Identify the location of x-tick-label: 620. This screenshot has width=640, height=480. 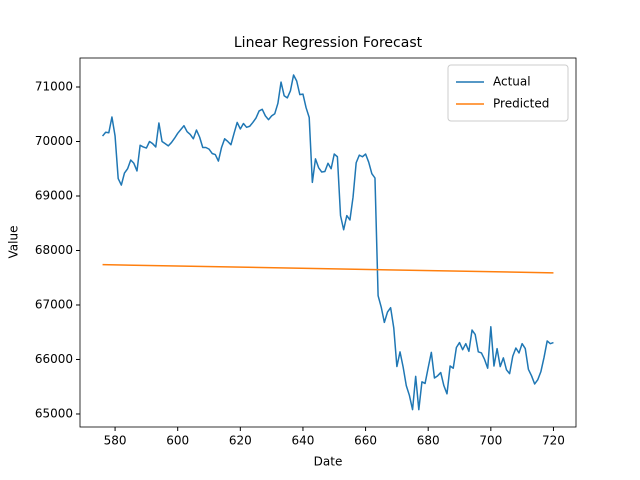
(240, 441).